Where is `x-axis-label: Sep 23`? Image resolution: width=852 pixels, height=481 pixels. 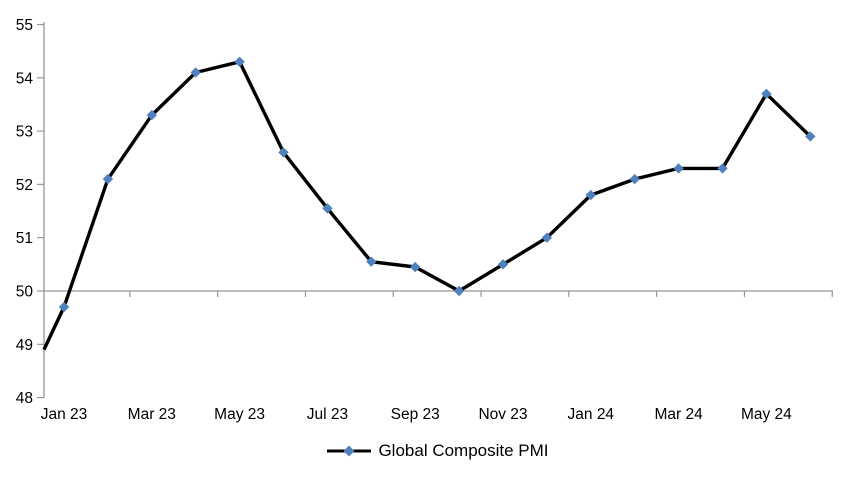
x-axis-label: Sep 23 is located at coordinates (415, 414).